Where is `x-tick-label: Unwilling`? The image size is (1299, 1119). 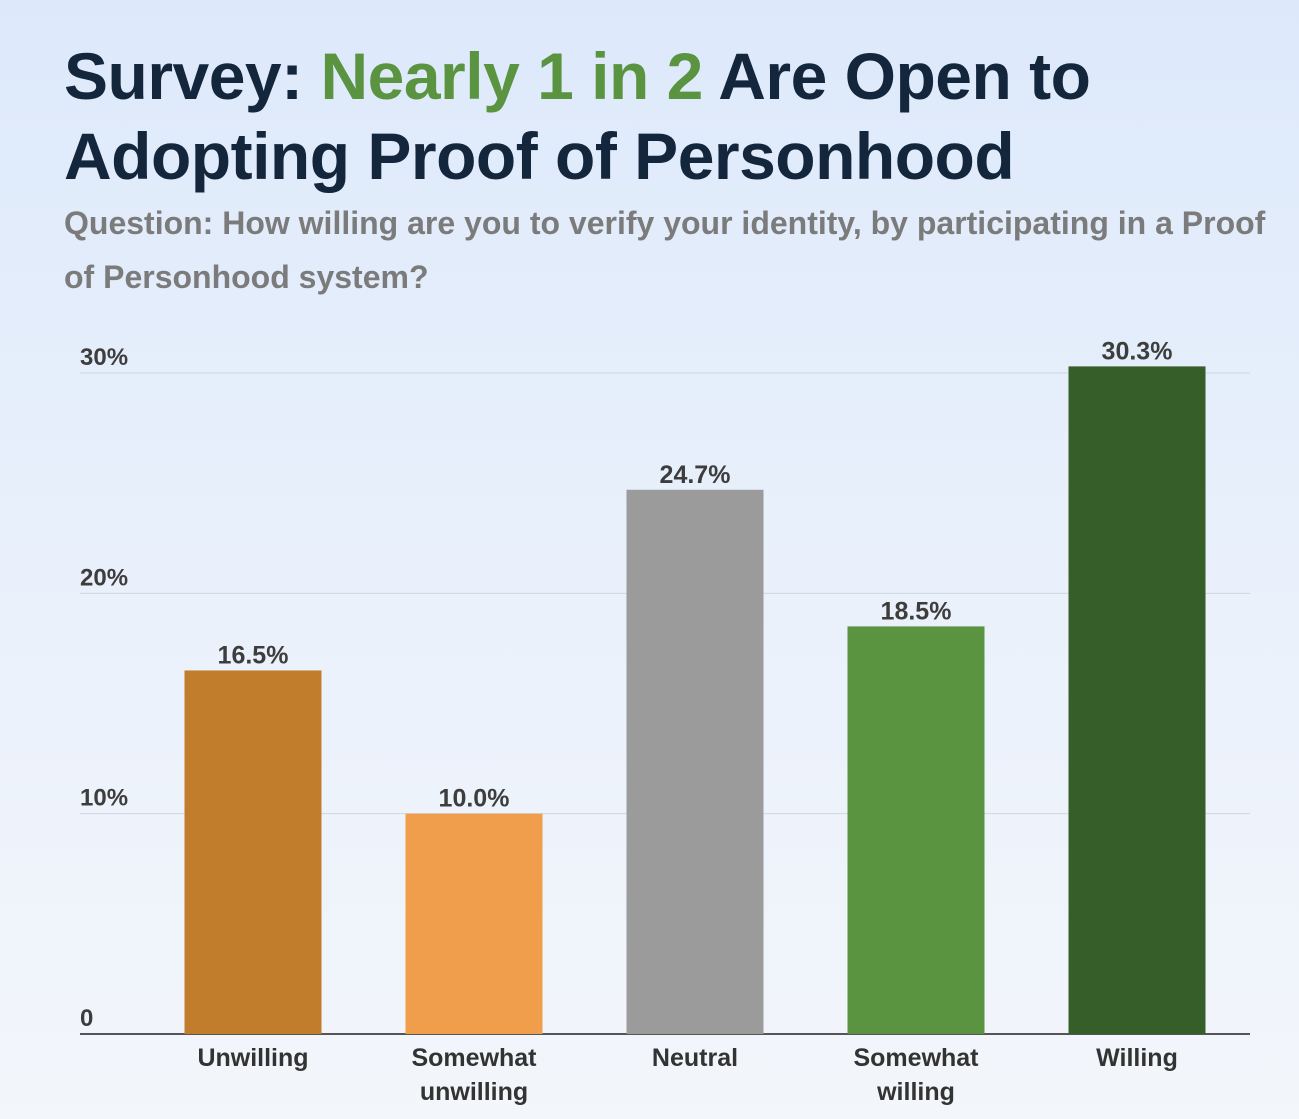
x-tick-label: Unwilling is located at coordinates (252, 1058).